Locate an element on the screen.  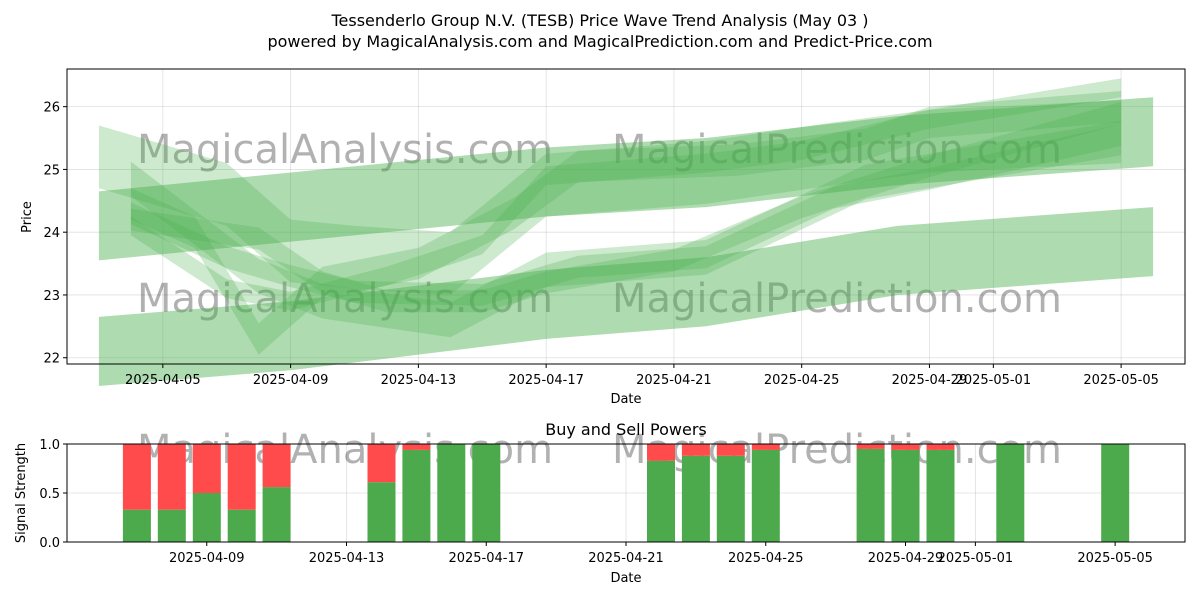
signal-chart-title: Buy and Sell Powers is located at coordinates (626, 429).